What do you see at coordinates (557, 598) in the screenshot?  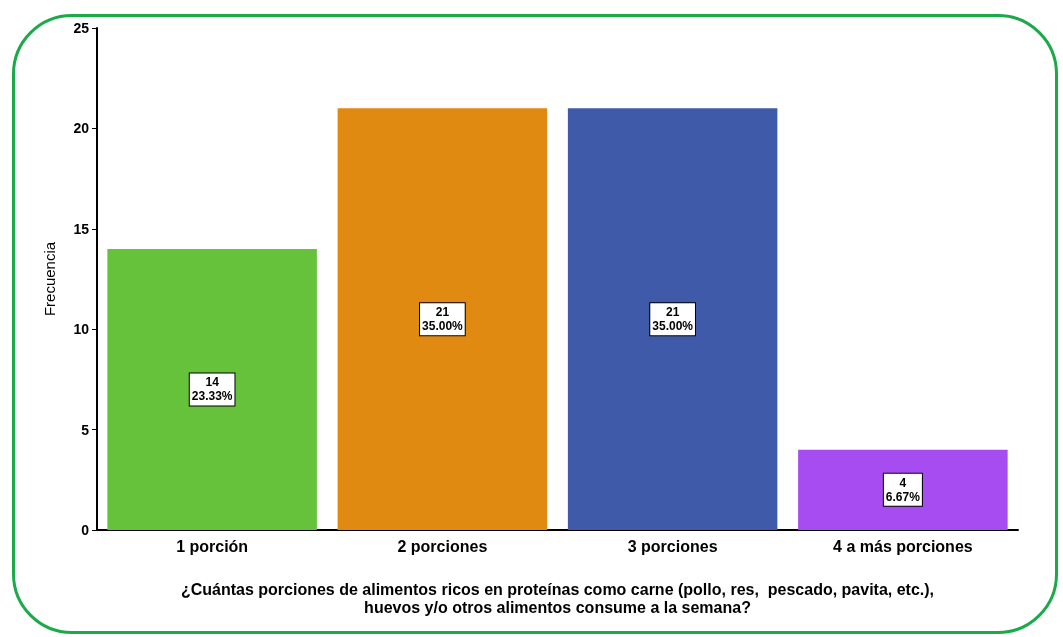 I see `x-axis-title: ¿Cuántas porciones de alimentos ricos en proteínas como carne (pollo, res, pescado, pavita, etc.), huevos y/o otros alimentos consume a la semana?` at bounding box center [557, 598].